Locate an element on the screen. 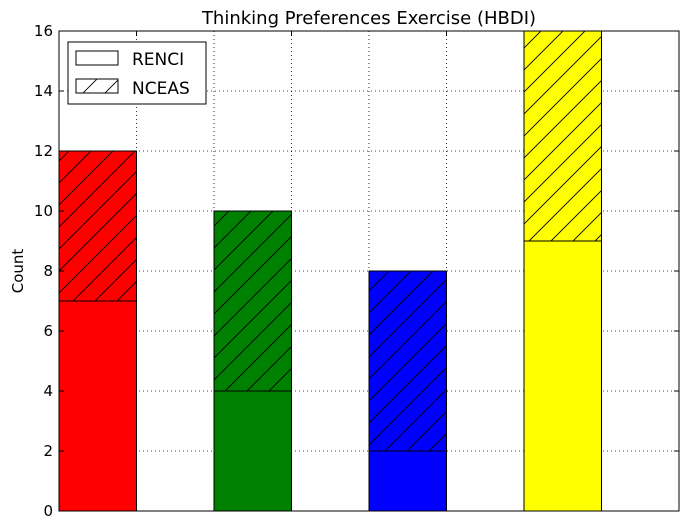 The height and width of the screenshot is (530, 688). y-tick-label-4: 8 is located at coordinates (48, 271).